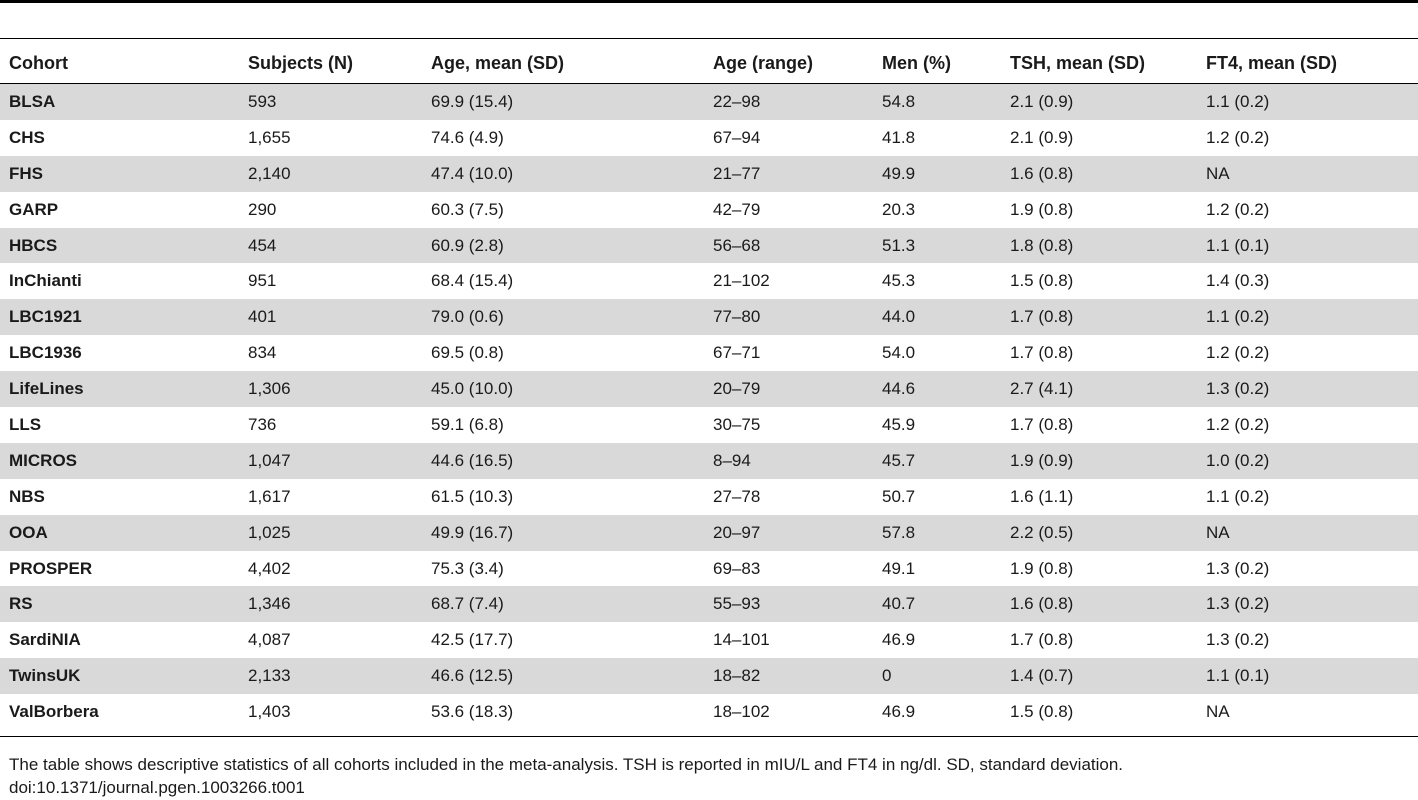 This screenshot has height=800, width=1418. I want to click on table-cell: 44.0, so click(937, 317).